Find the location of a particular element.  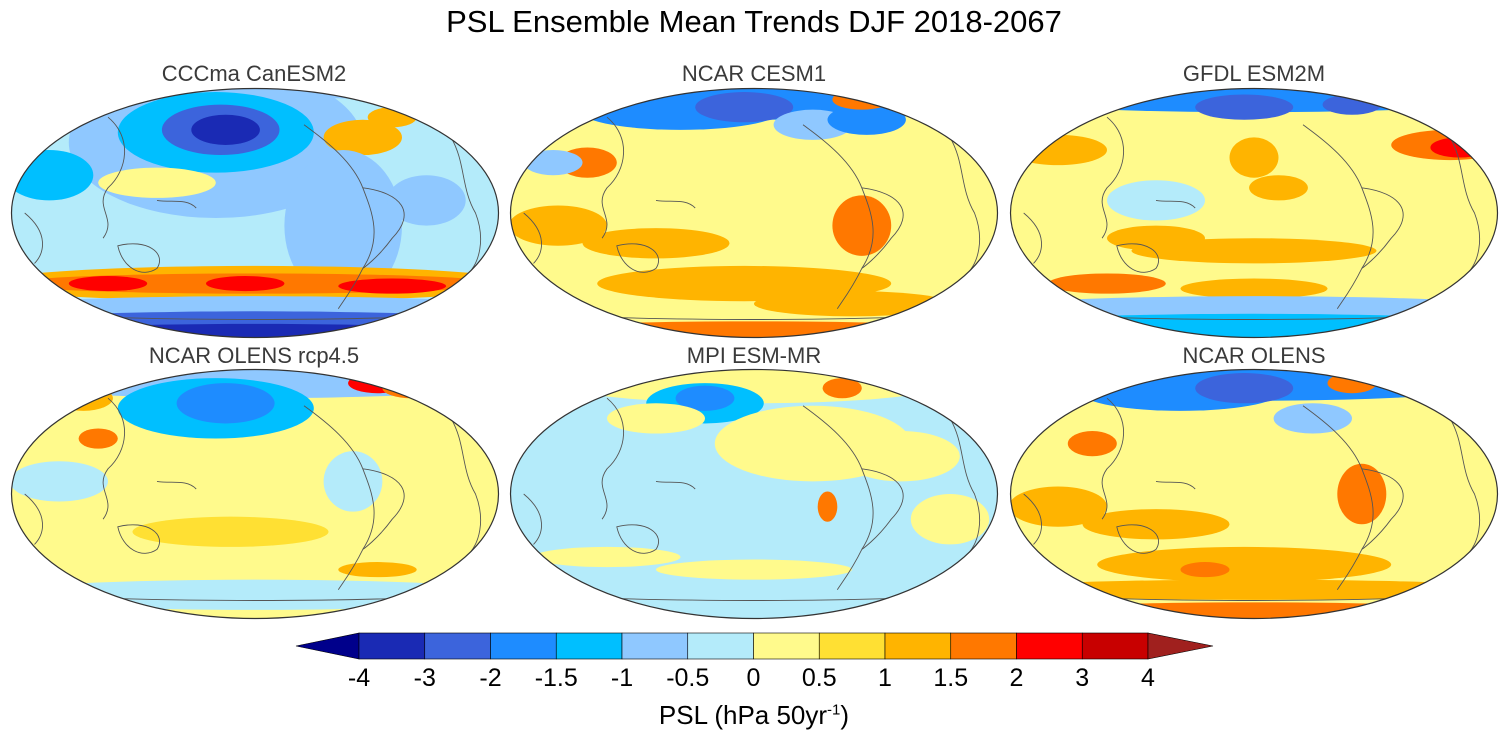

map-olens45 is located at coordinates (255, 494).